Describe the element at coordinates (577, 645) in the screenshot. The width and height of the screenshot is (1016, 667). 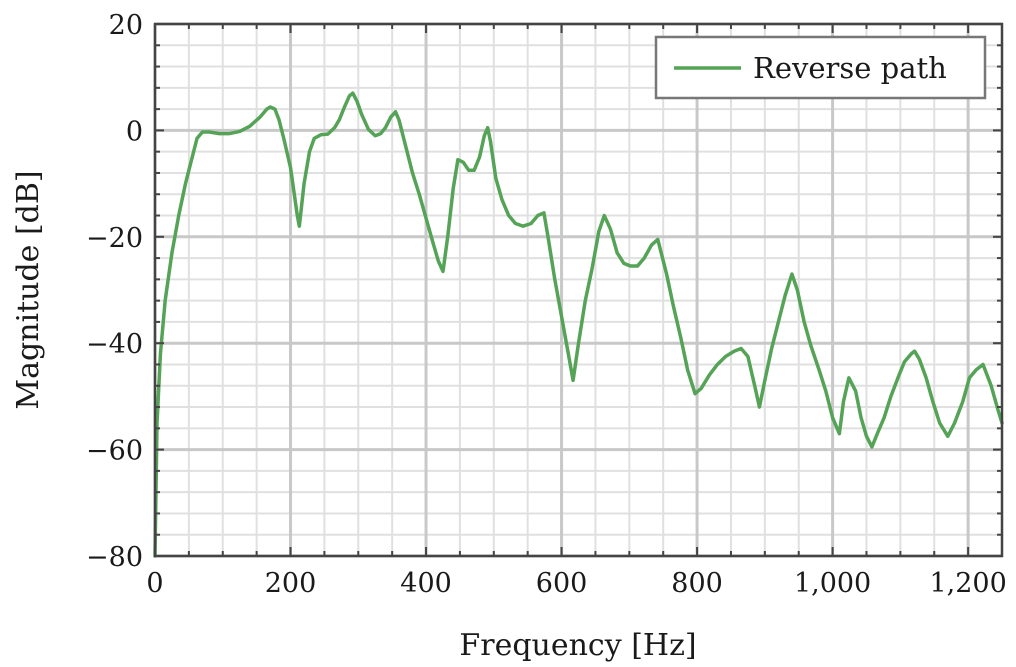
I see `x-axis-label: Frequency [Hz]` at that location.